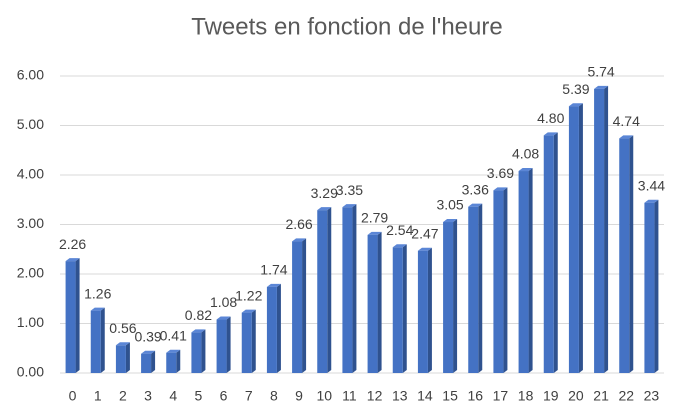  I want to click on x-tick-label: 23, so click(652, 396).